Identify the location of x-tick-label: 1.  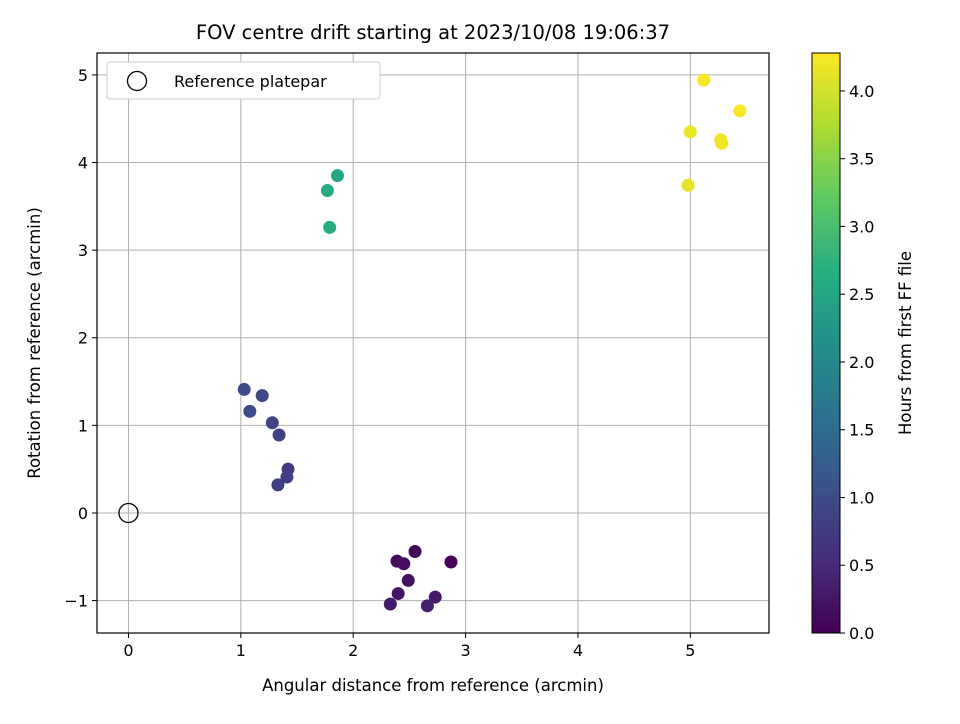
(241, 650).